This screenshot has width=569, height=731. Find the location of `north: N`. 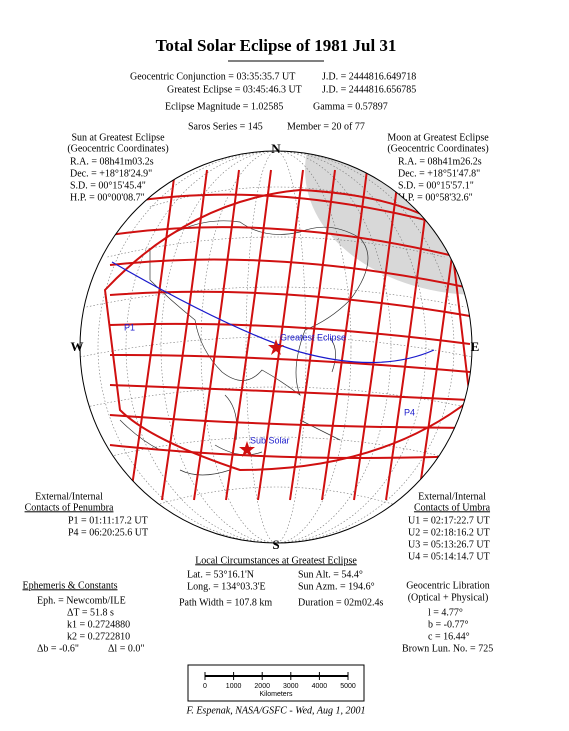

north: N is located at coordinates (276, 148).